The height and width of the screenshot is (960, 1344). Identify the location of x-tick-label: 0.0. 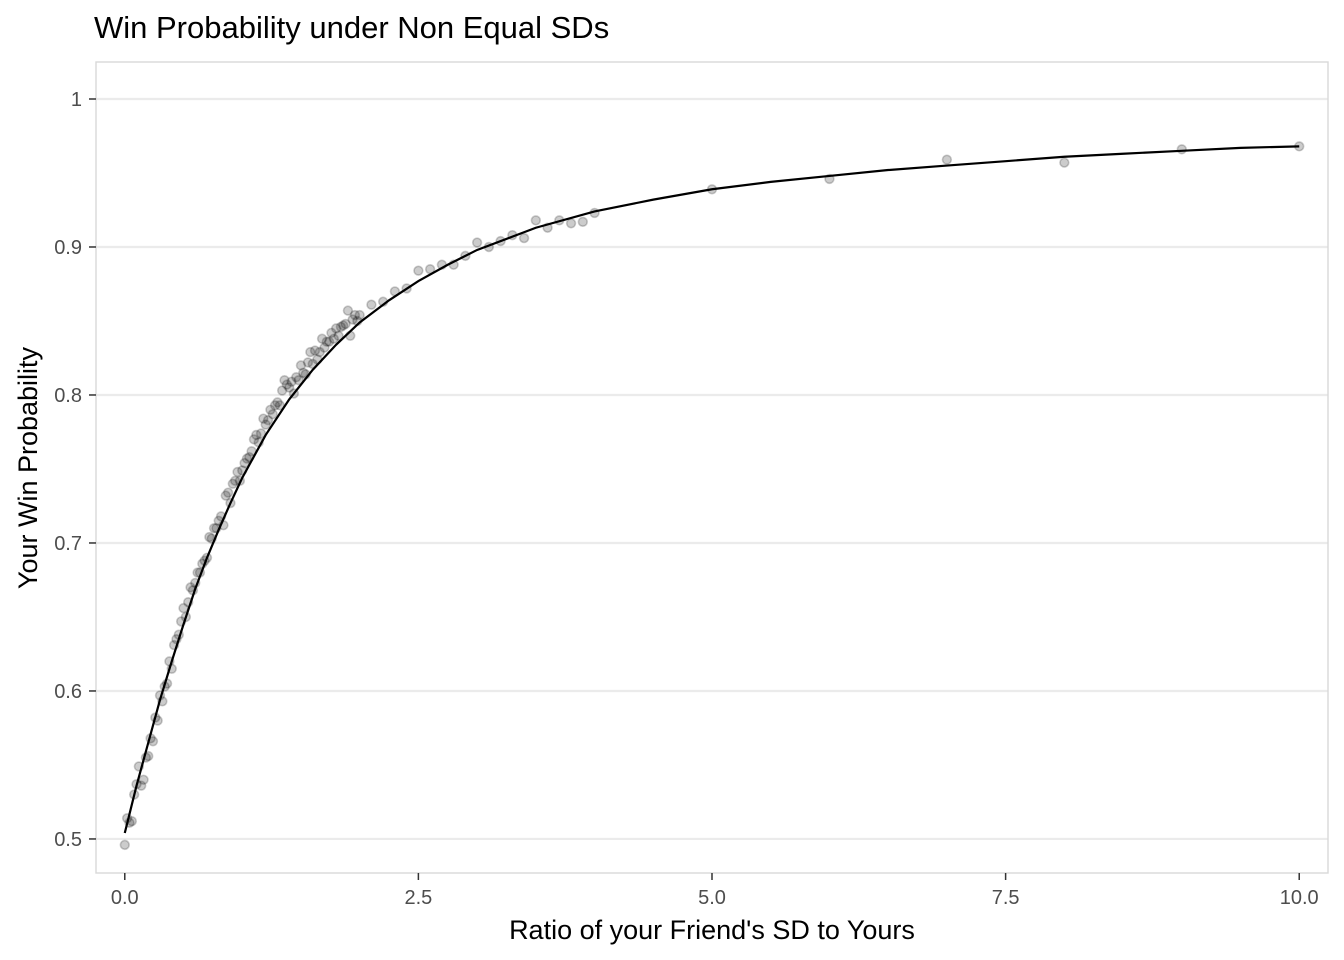
(125, 898).